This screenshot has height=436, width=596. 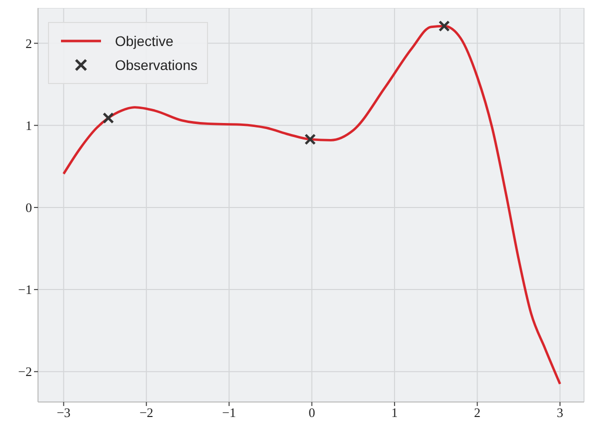 I want to click on legend-label: Observations, so click(x=156, y=65).